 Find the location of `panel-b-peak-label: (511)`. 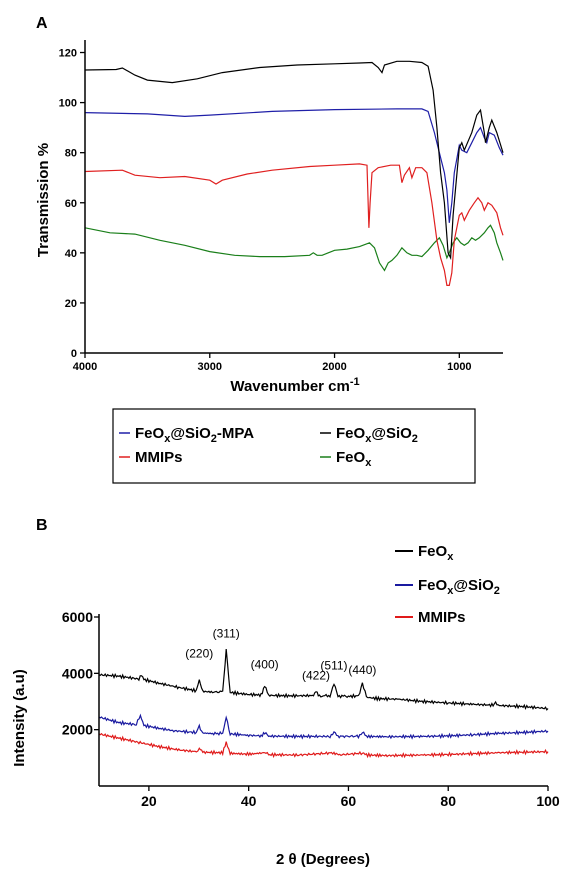

panel-b-peak-label: (511) is located at coordinates (333, 666).